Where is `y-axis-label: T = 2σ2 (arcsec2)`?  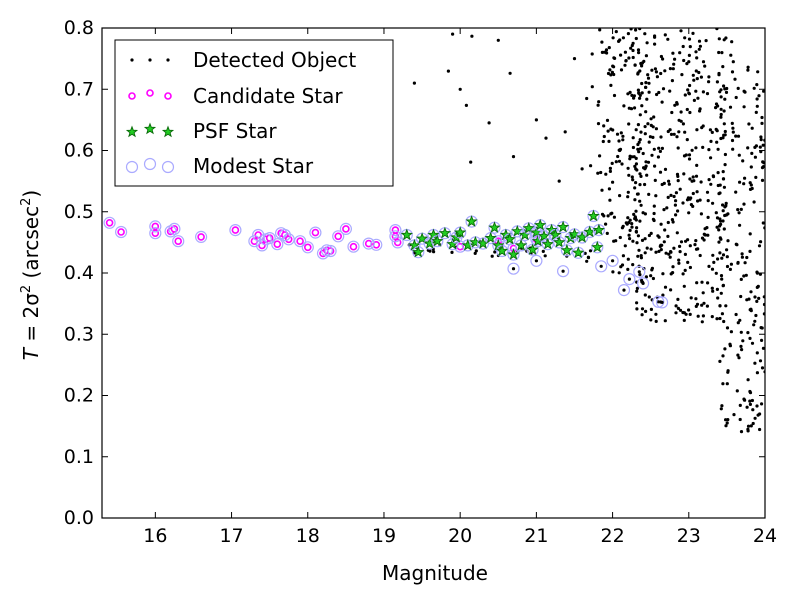
y-axis-label: T = 2σ2 (arcsec2) is located at coordinates (31, 275).